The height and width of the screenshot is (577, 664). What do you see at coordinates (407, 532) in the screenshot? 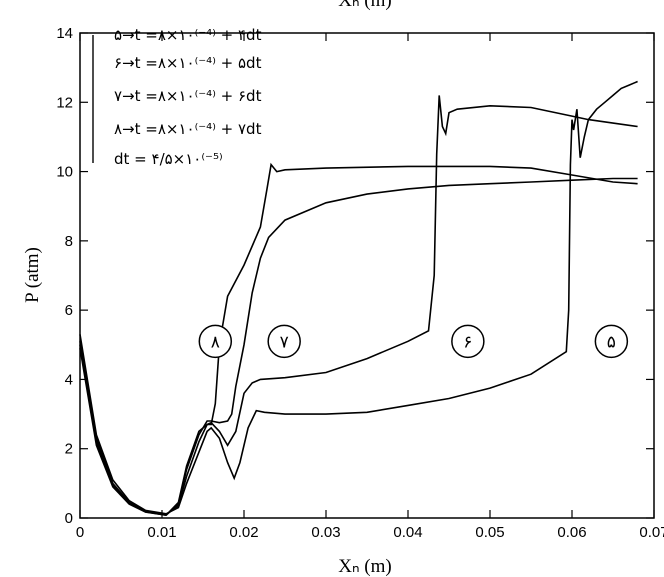
I see `x-tick-label: 0.04` at bounding box center [407, 532].